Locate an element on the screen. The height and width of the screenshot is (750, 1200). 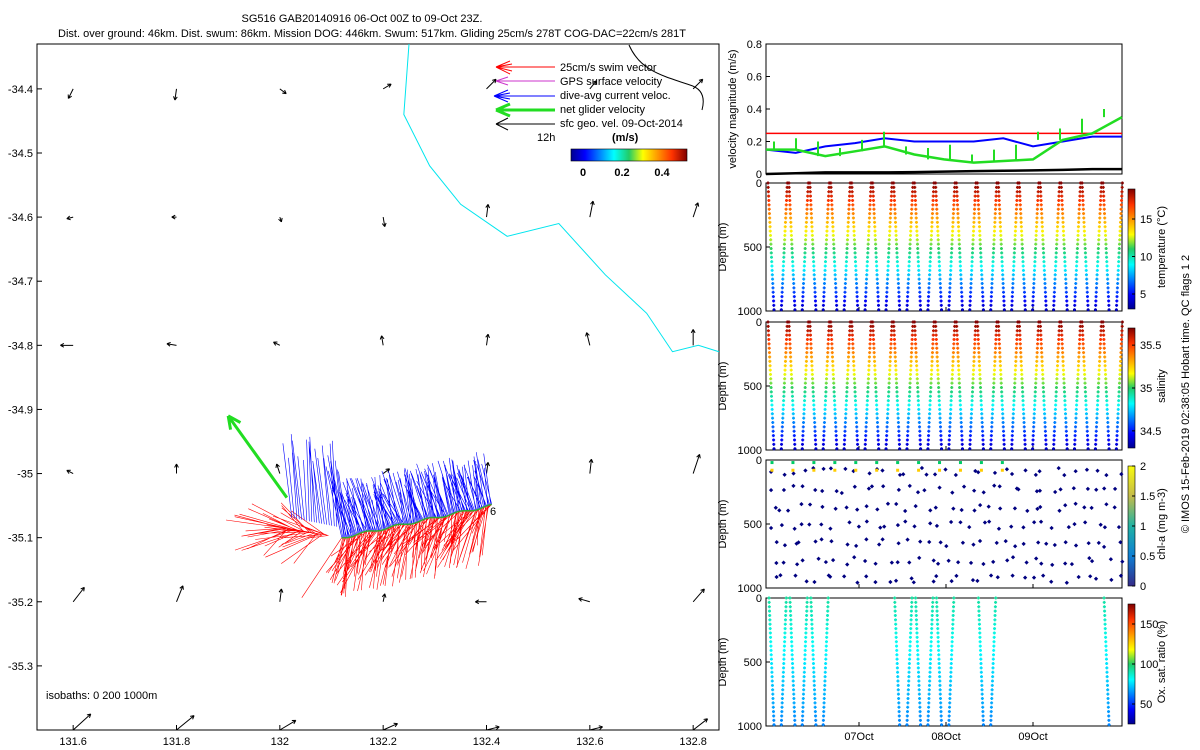
date-tick-label: 08Oct is located at coordinates (945, 737).